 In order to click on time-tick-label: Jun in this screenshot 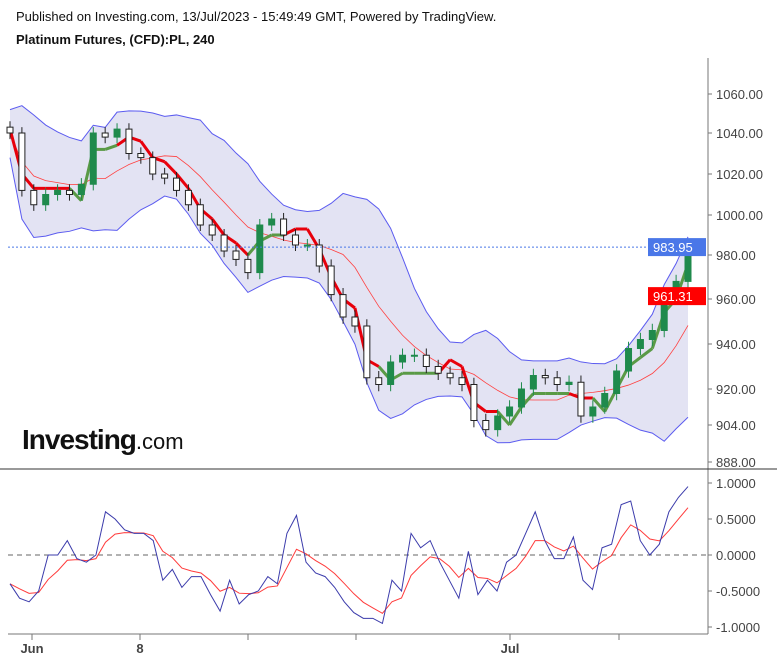, I will do `click(31, 648)`.